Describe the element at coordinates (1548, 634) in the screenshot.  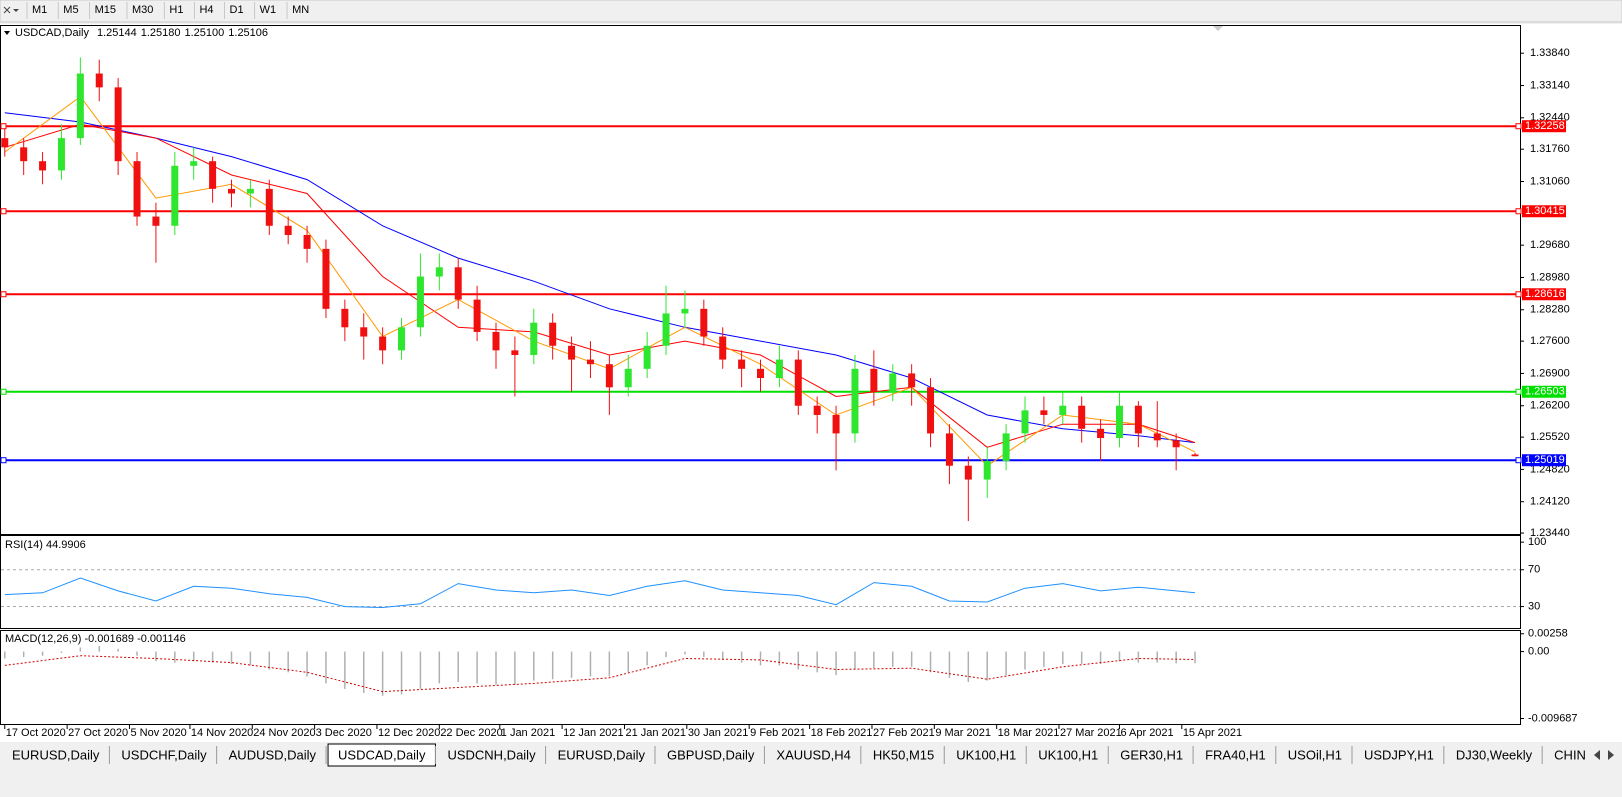
I see `y-tick-label: 0.00258` at that location.